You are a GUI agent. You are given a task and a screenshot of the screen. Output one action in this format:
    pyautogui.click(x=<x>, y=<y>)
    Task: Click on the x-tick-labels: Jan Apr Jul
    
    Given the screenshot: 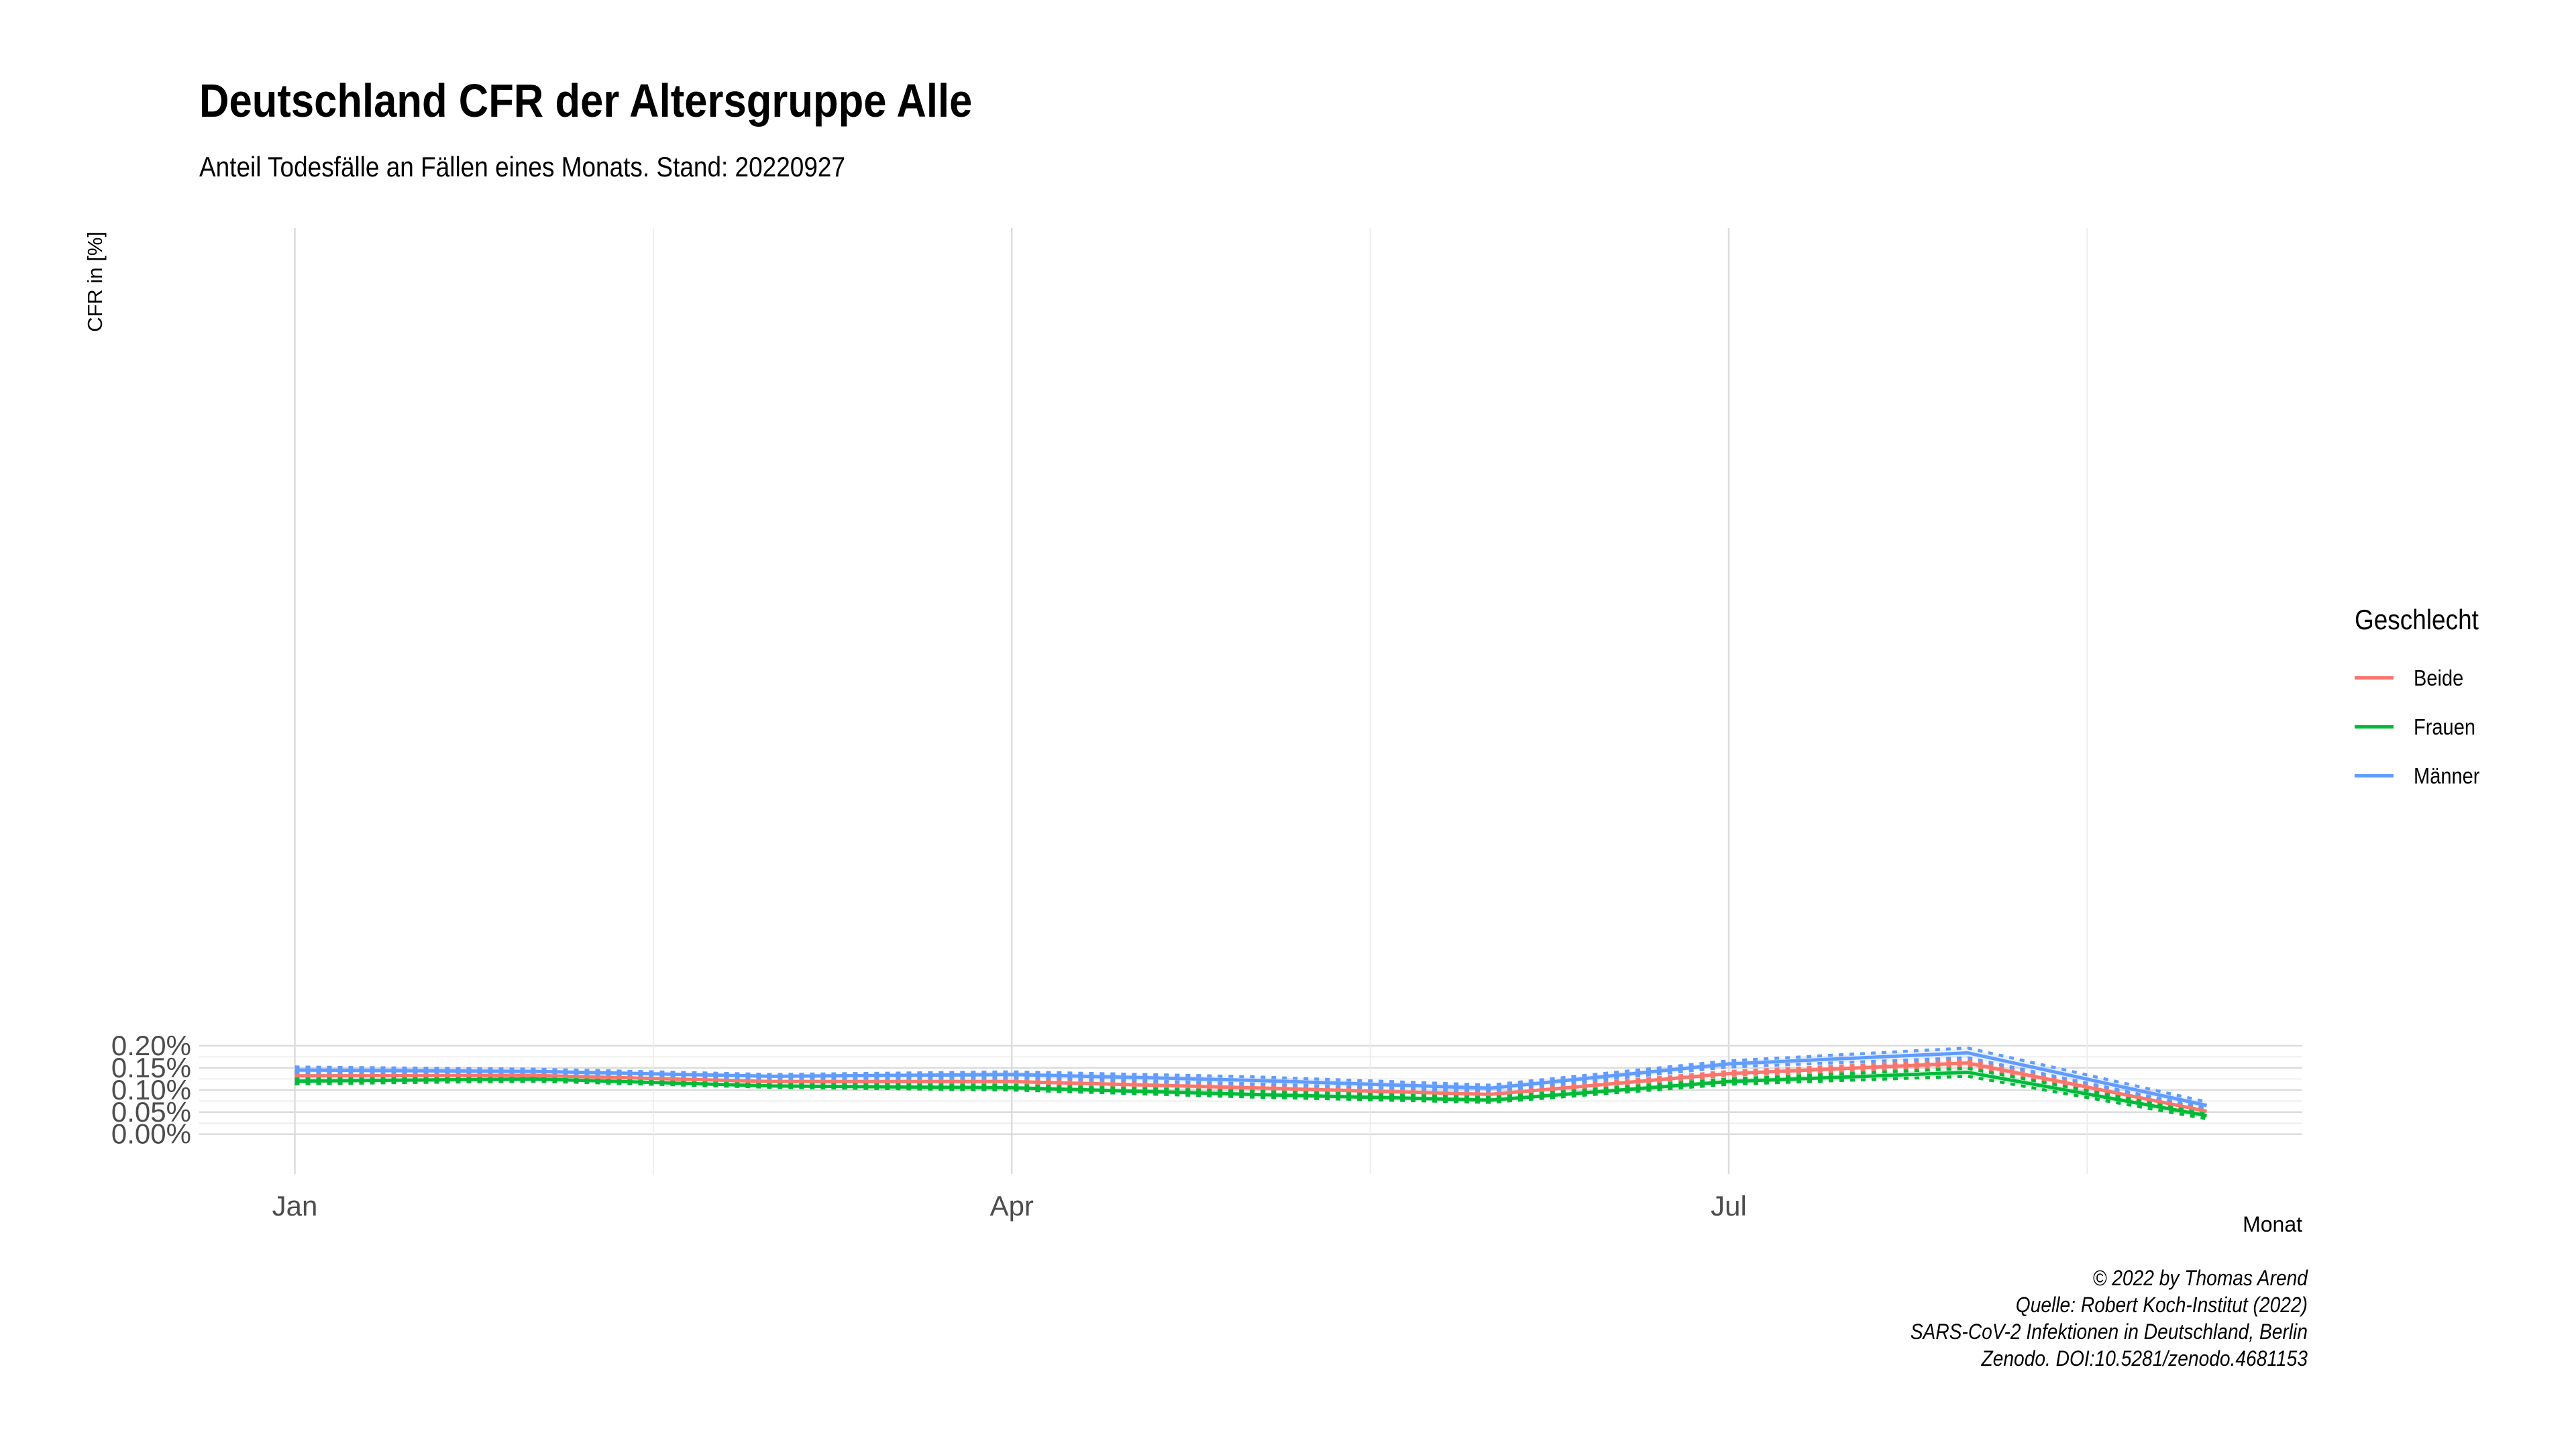 What is the action you would take?
    pyautogui.click(x=1009, y=1206)
    